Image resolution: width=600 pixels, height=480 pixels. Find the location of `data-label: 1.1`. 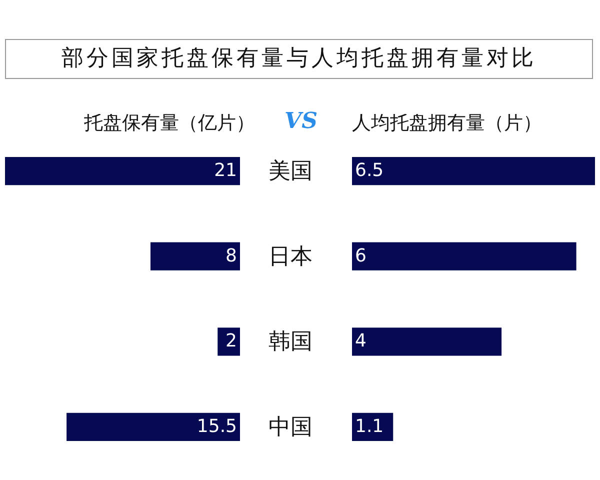

data-label: 1.1 is located at coordinates (369, 426).